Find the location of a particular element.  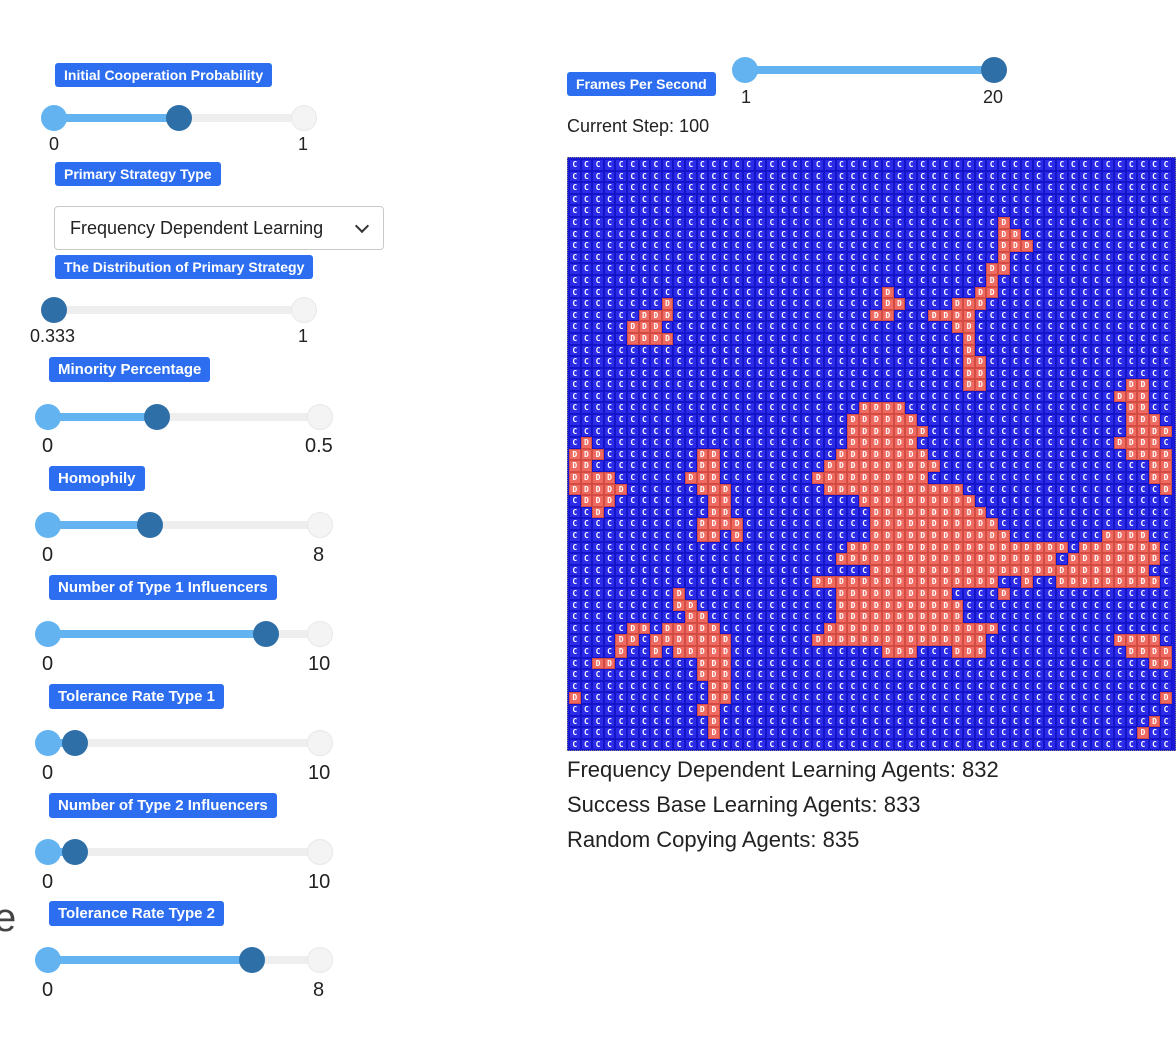

type1-influencers-slider is located at coordinates (184, 634).